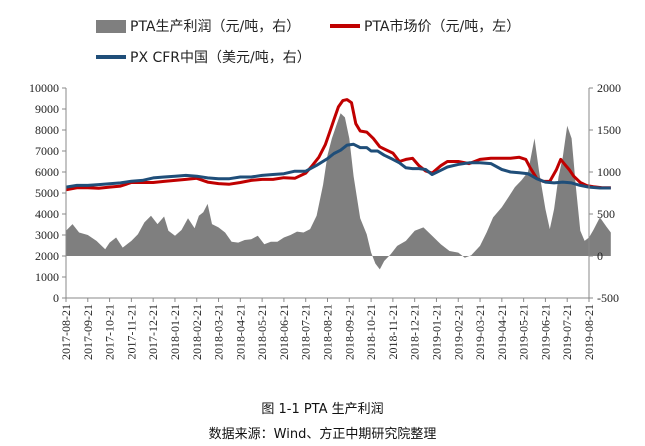  What do you see at coordinates (47, 235) in the screenshot?
I see `left-tick-label: 3000` at bounding box center [47, 235].